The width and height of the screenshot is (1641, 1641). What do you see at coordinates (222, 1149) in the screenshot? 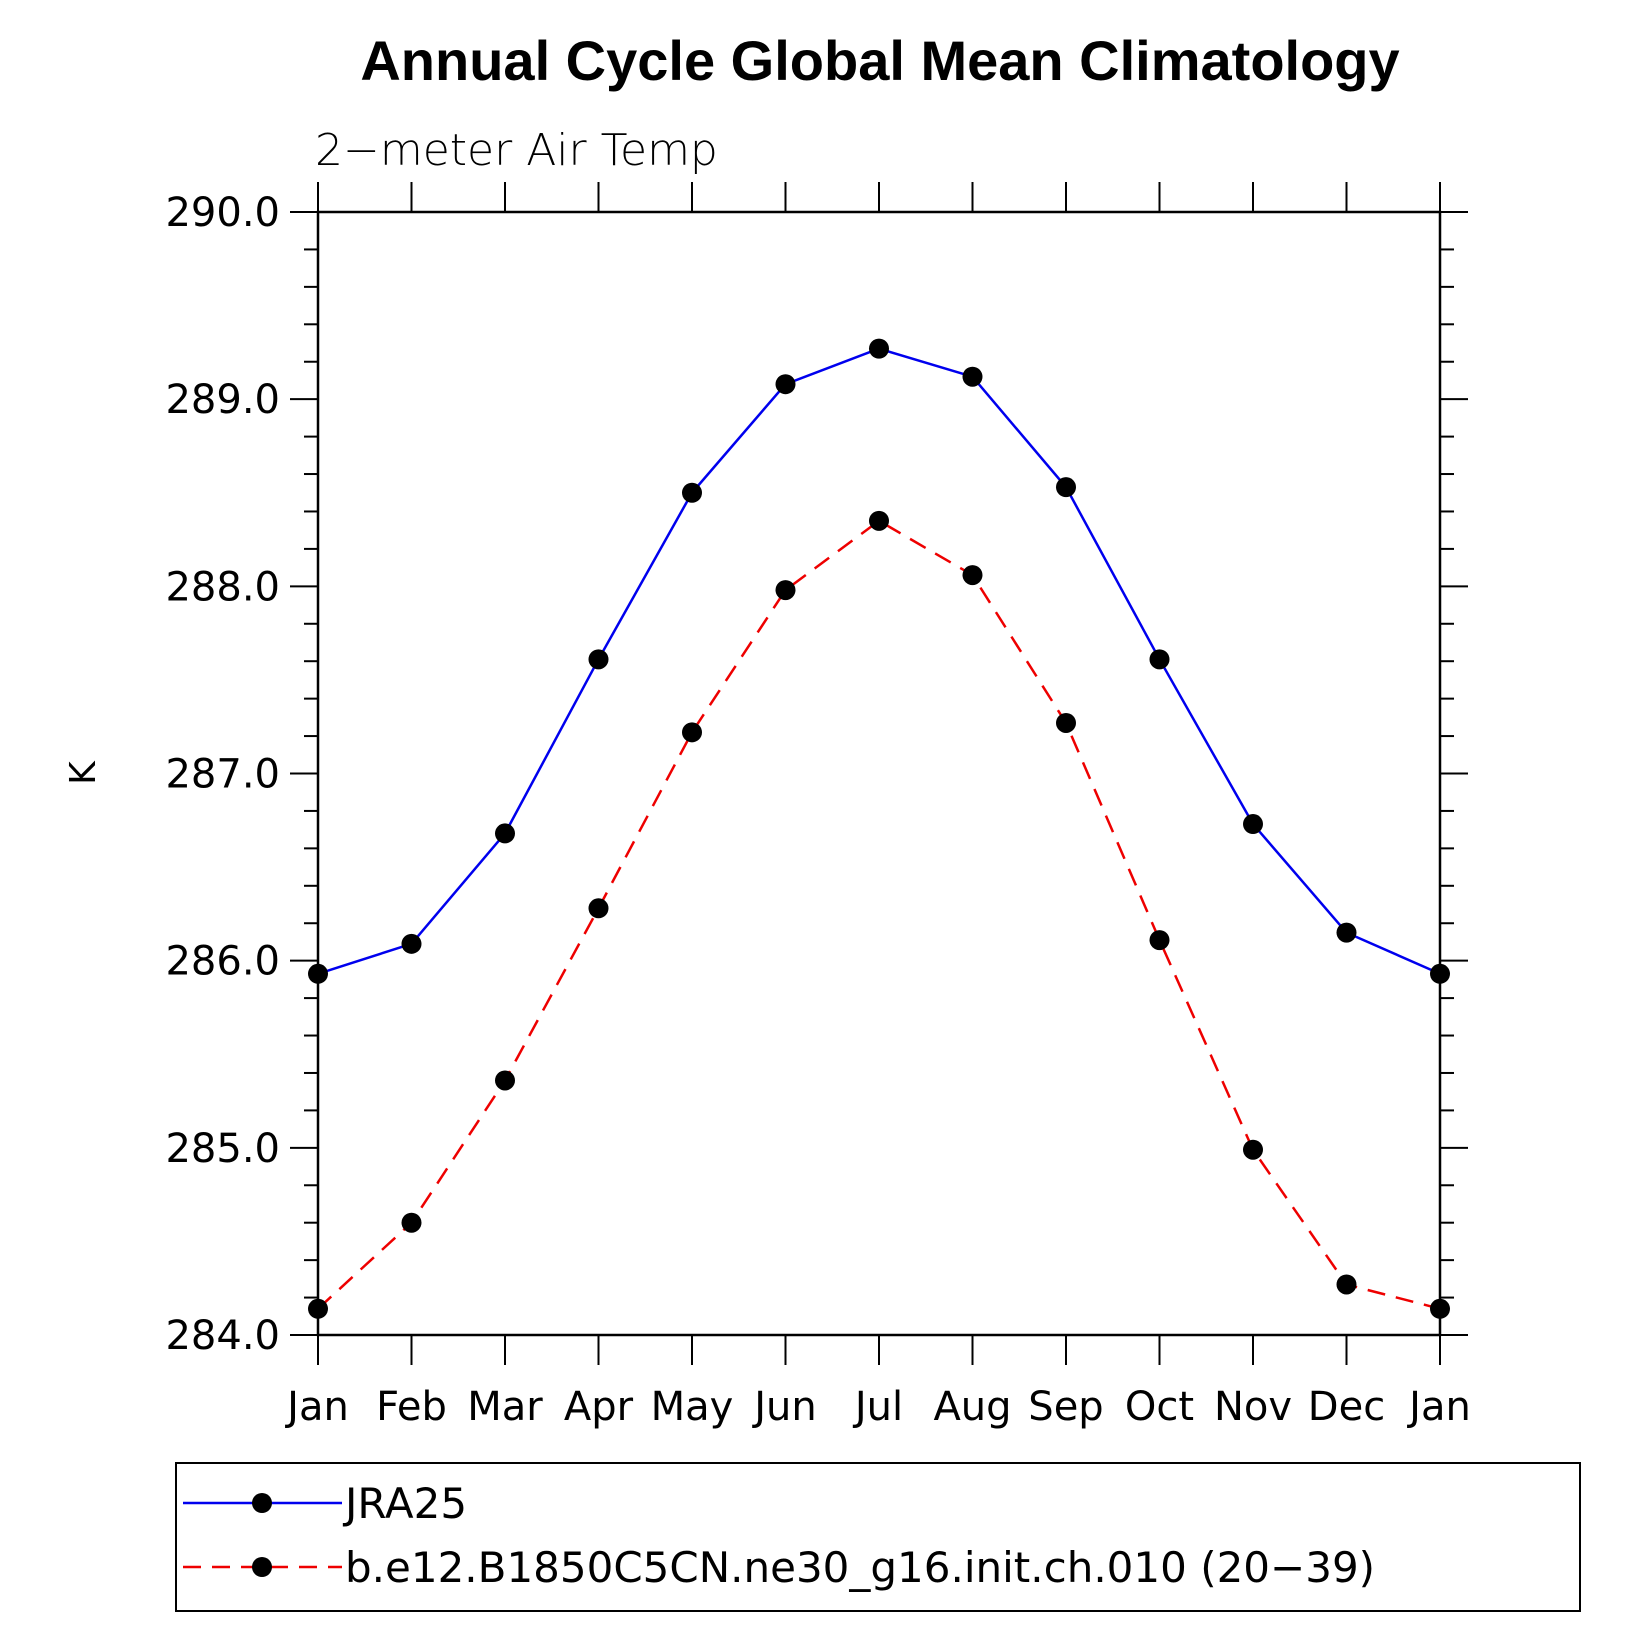
I see `y-tick-label: 285.0` at bounding box center [222, 1149].